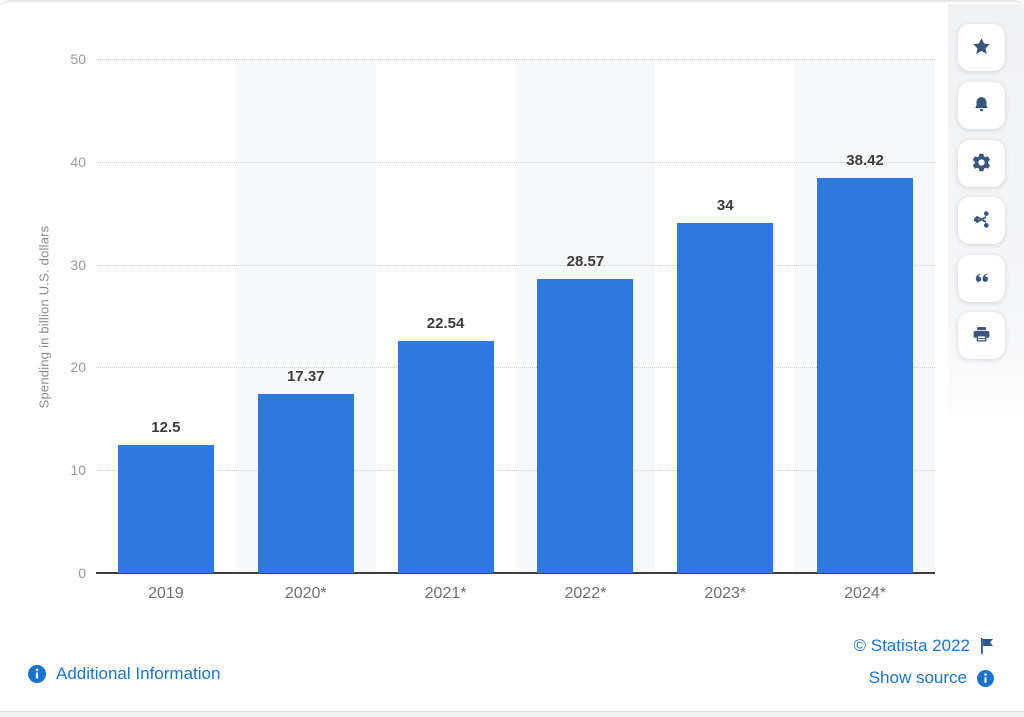  What do you see at coordinates (78, 59) in the screenshot?
I see `y-tick-label: 50` at bounding box center [78, 59].